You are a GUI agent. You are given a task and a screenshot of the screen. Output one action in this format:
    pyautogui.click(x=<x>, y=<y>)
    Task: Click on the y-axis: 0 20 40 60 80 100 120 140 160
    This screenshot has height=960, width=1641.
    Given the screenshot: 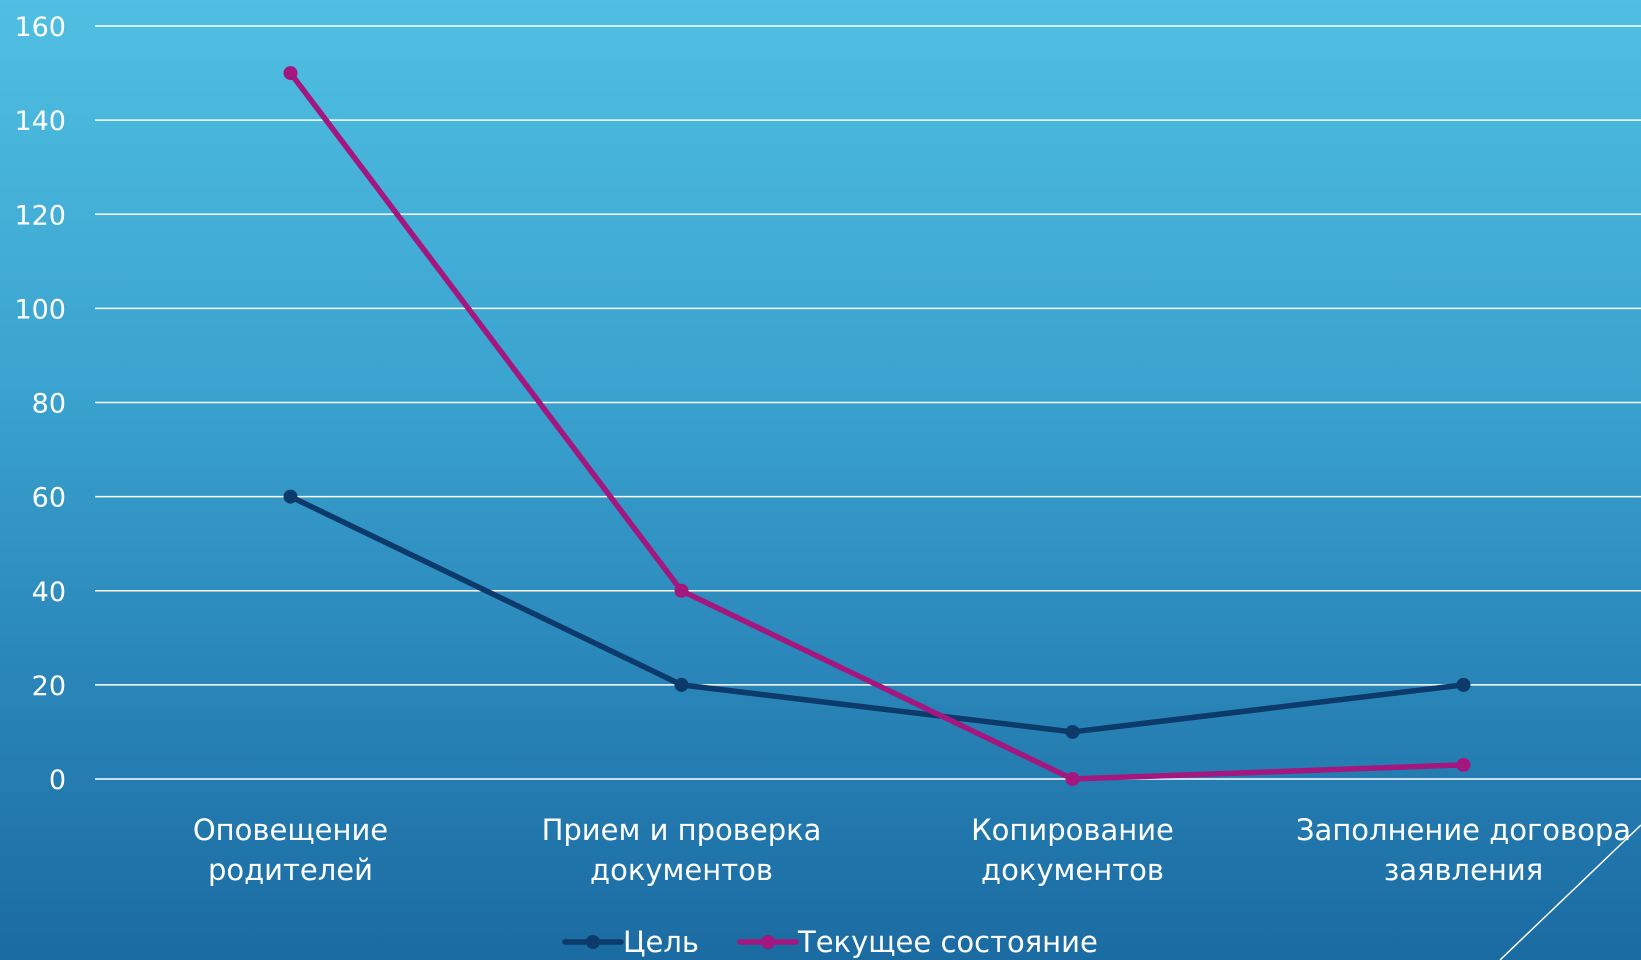 What is the action you would take?
    pyautogui.click(x=40, y=404)
    